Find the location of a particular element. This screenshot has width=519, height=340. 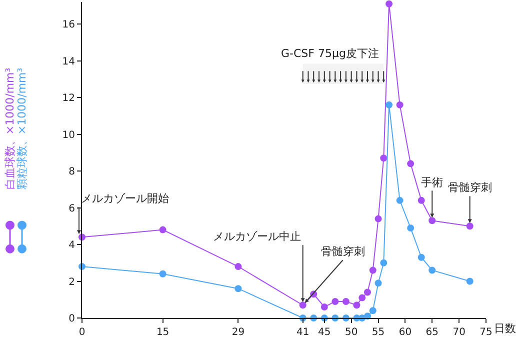

x-tick-label: 15 is located at coordinates (163, 332).